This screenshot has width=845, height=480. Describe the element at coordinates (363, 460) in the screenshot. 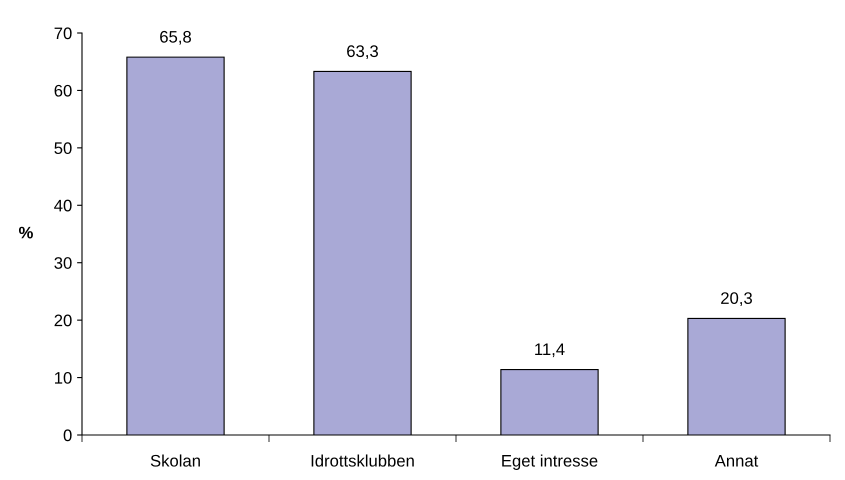

I see `x-tick-label: Idrottsklubben` at that location.